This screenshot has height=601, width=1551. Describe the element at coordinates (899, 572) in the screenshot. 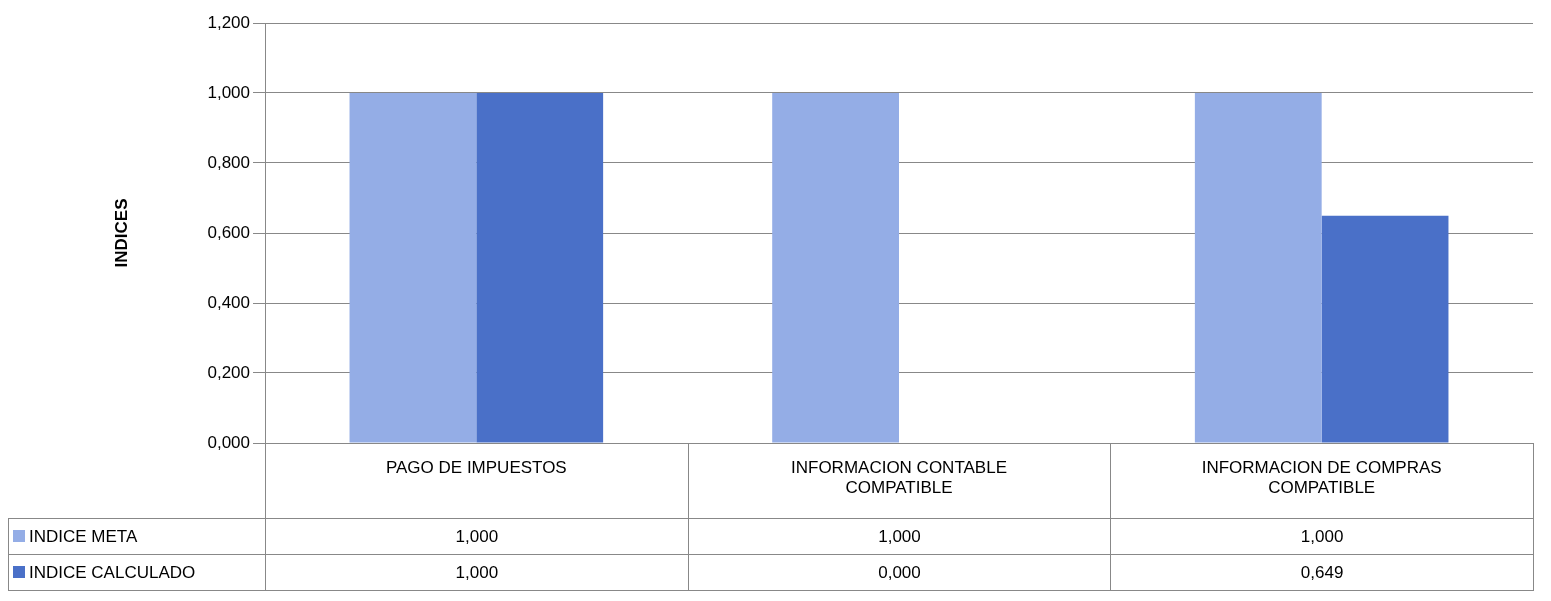

I see `data-label: 0,000` at that location.